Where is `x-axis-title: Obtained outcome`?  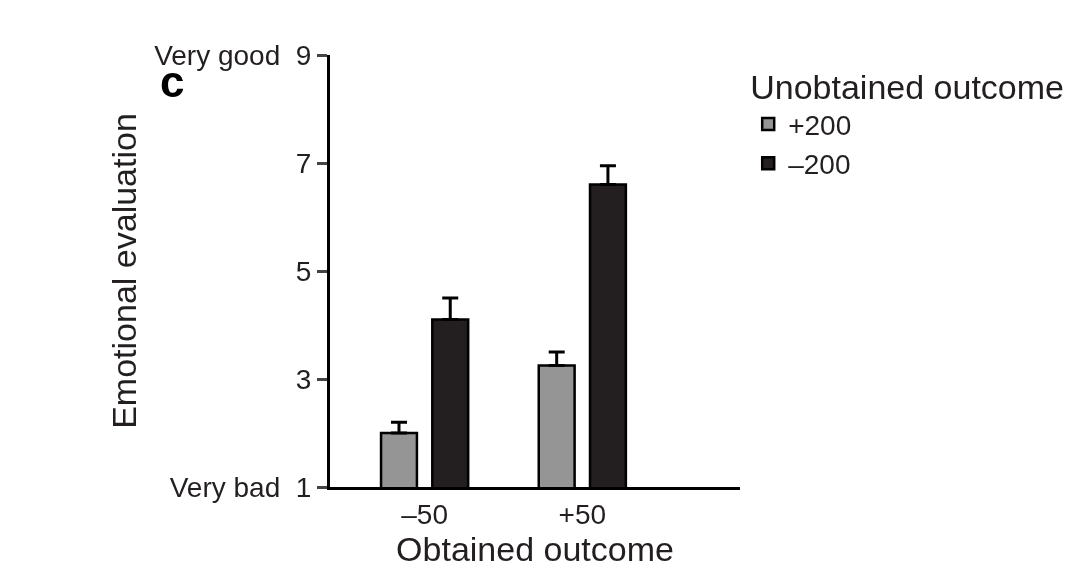
x-axis-title: Obtained outcome is located at coordinates (535, 548).